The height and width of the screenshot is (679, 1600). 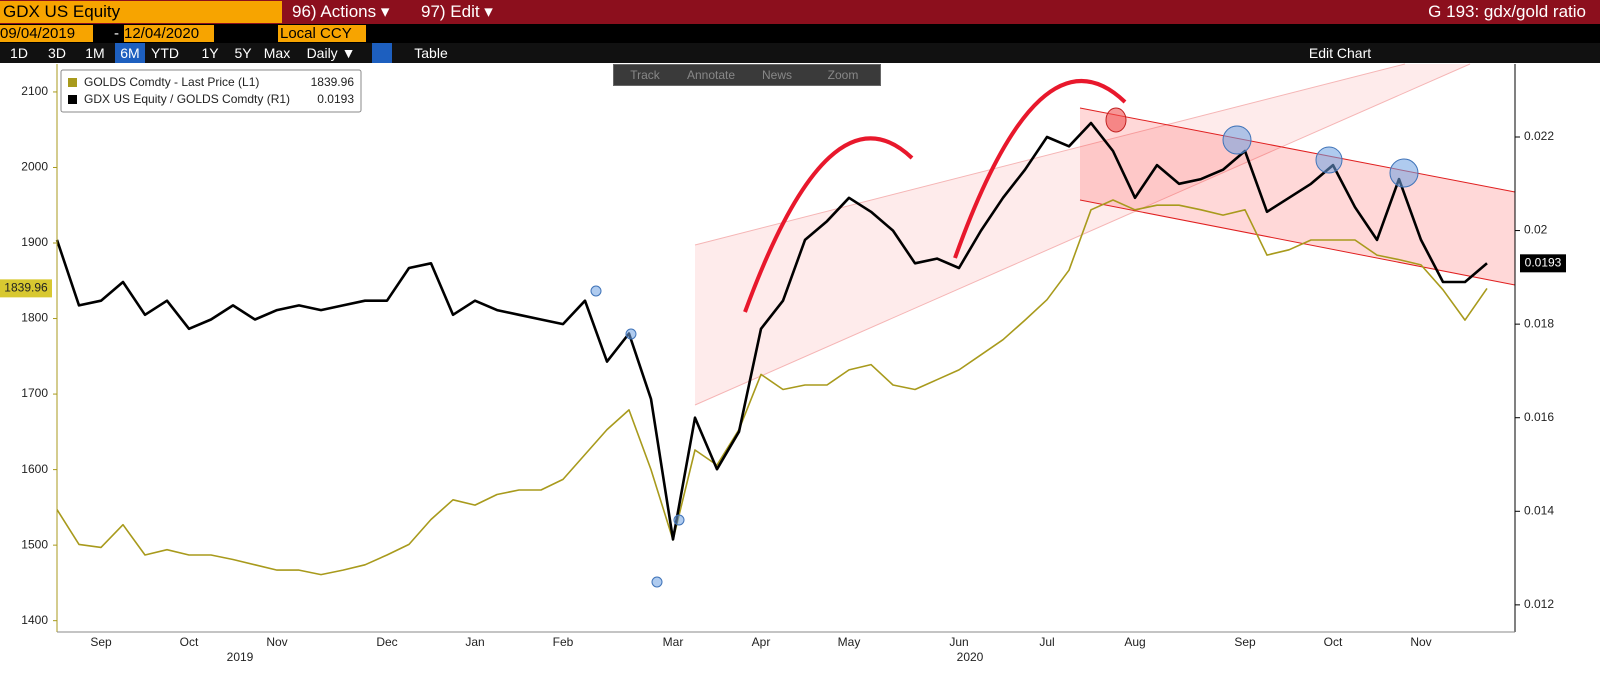 I want to click on actions-menu: 96) Actions ▾, so click(x=341, y=11).